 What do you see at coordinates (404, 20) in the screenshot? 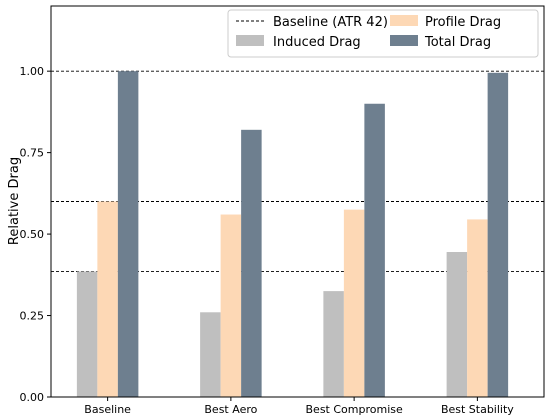
I see `legend-swatch-profile` at bounding box center [404, 20].